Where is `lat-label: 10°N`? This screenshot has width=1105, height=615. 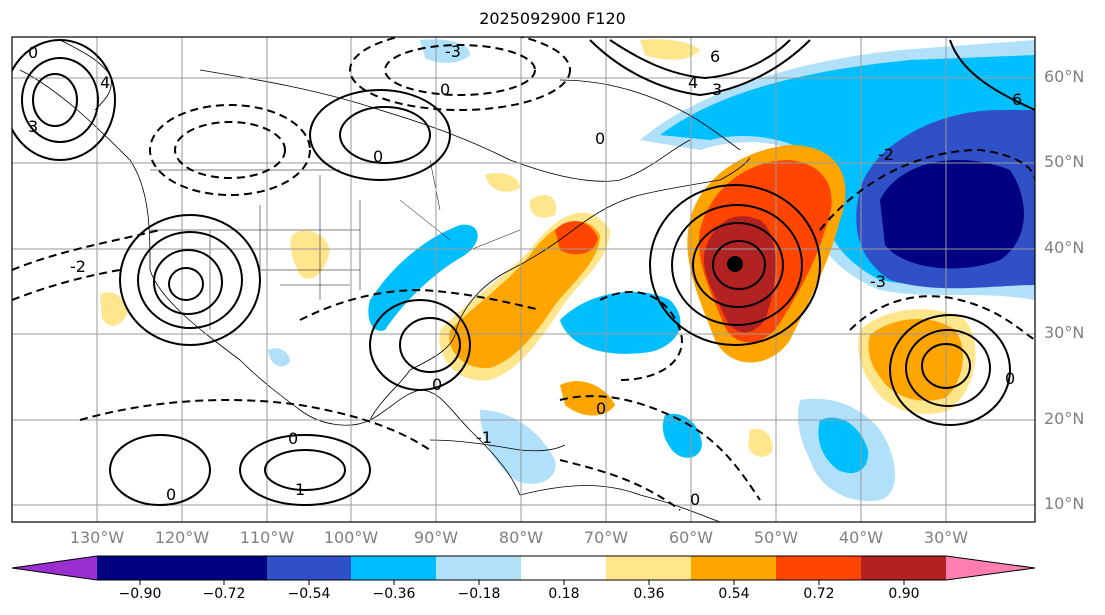 lat-label: 10°N is located at coordinates (1064, 503).